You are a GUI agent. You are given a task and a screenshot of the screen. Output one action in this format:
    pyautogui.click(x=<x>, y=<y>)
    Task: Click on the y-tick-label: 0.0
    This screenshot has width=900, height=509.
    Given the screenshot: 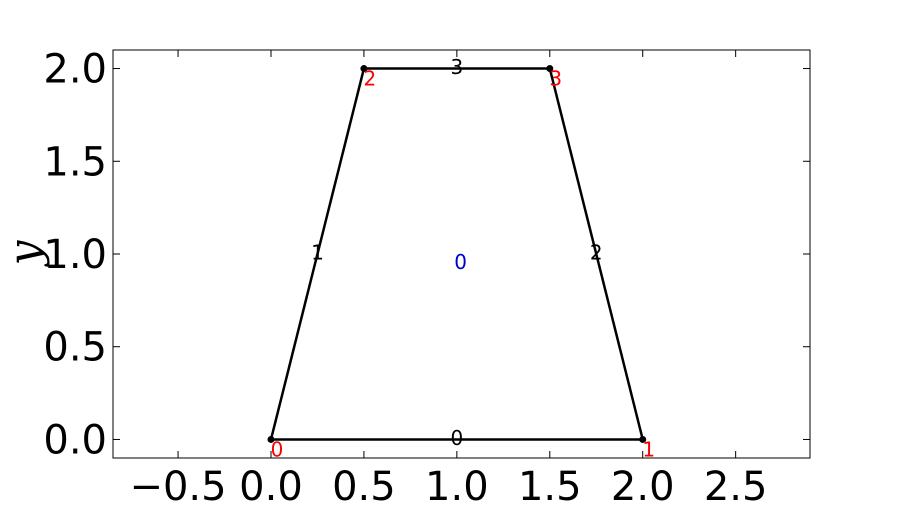 What is the action you would take?
    pyautogui.click(x=75, y=440)
    